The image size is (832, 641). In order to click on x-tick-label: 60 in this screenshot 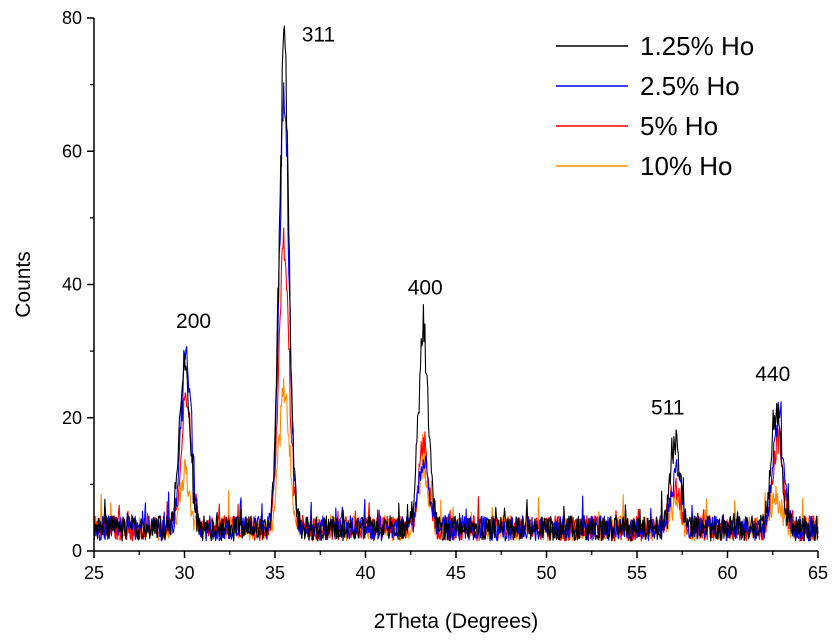, I will do `click(727, 573)`.